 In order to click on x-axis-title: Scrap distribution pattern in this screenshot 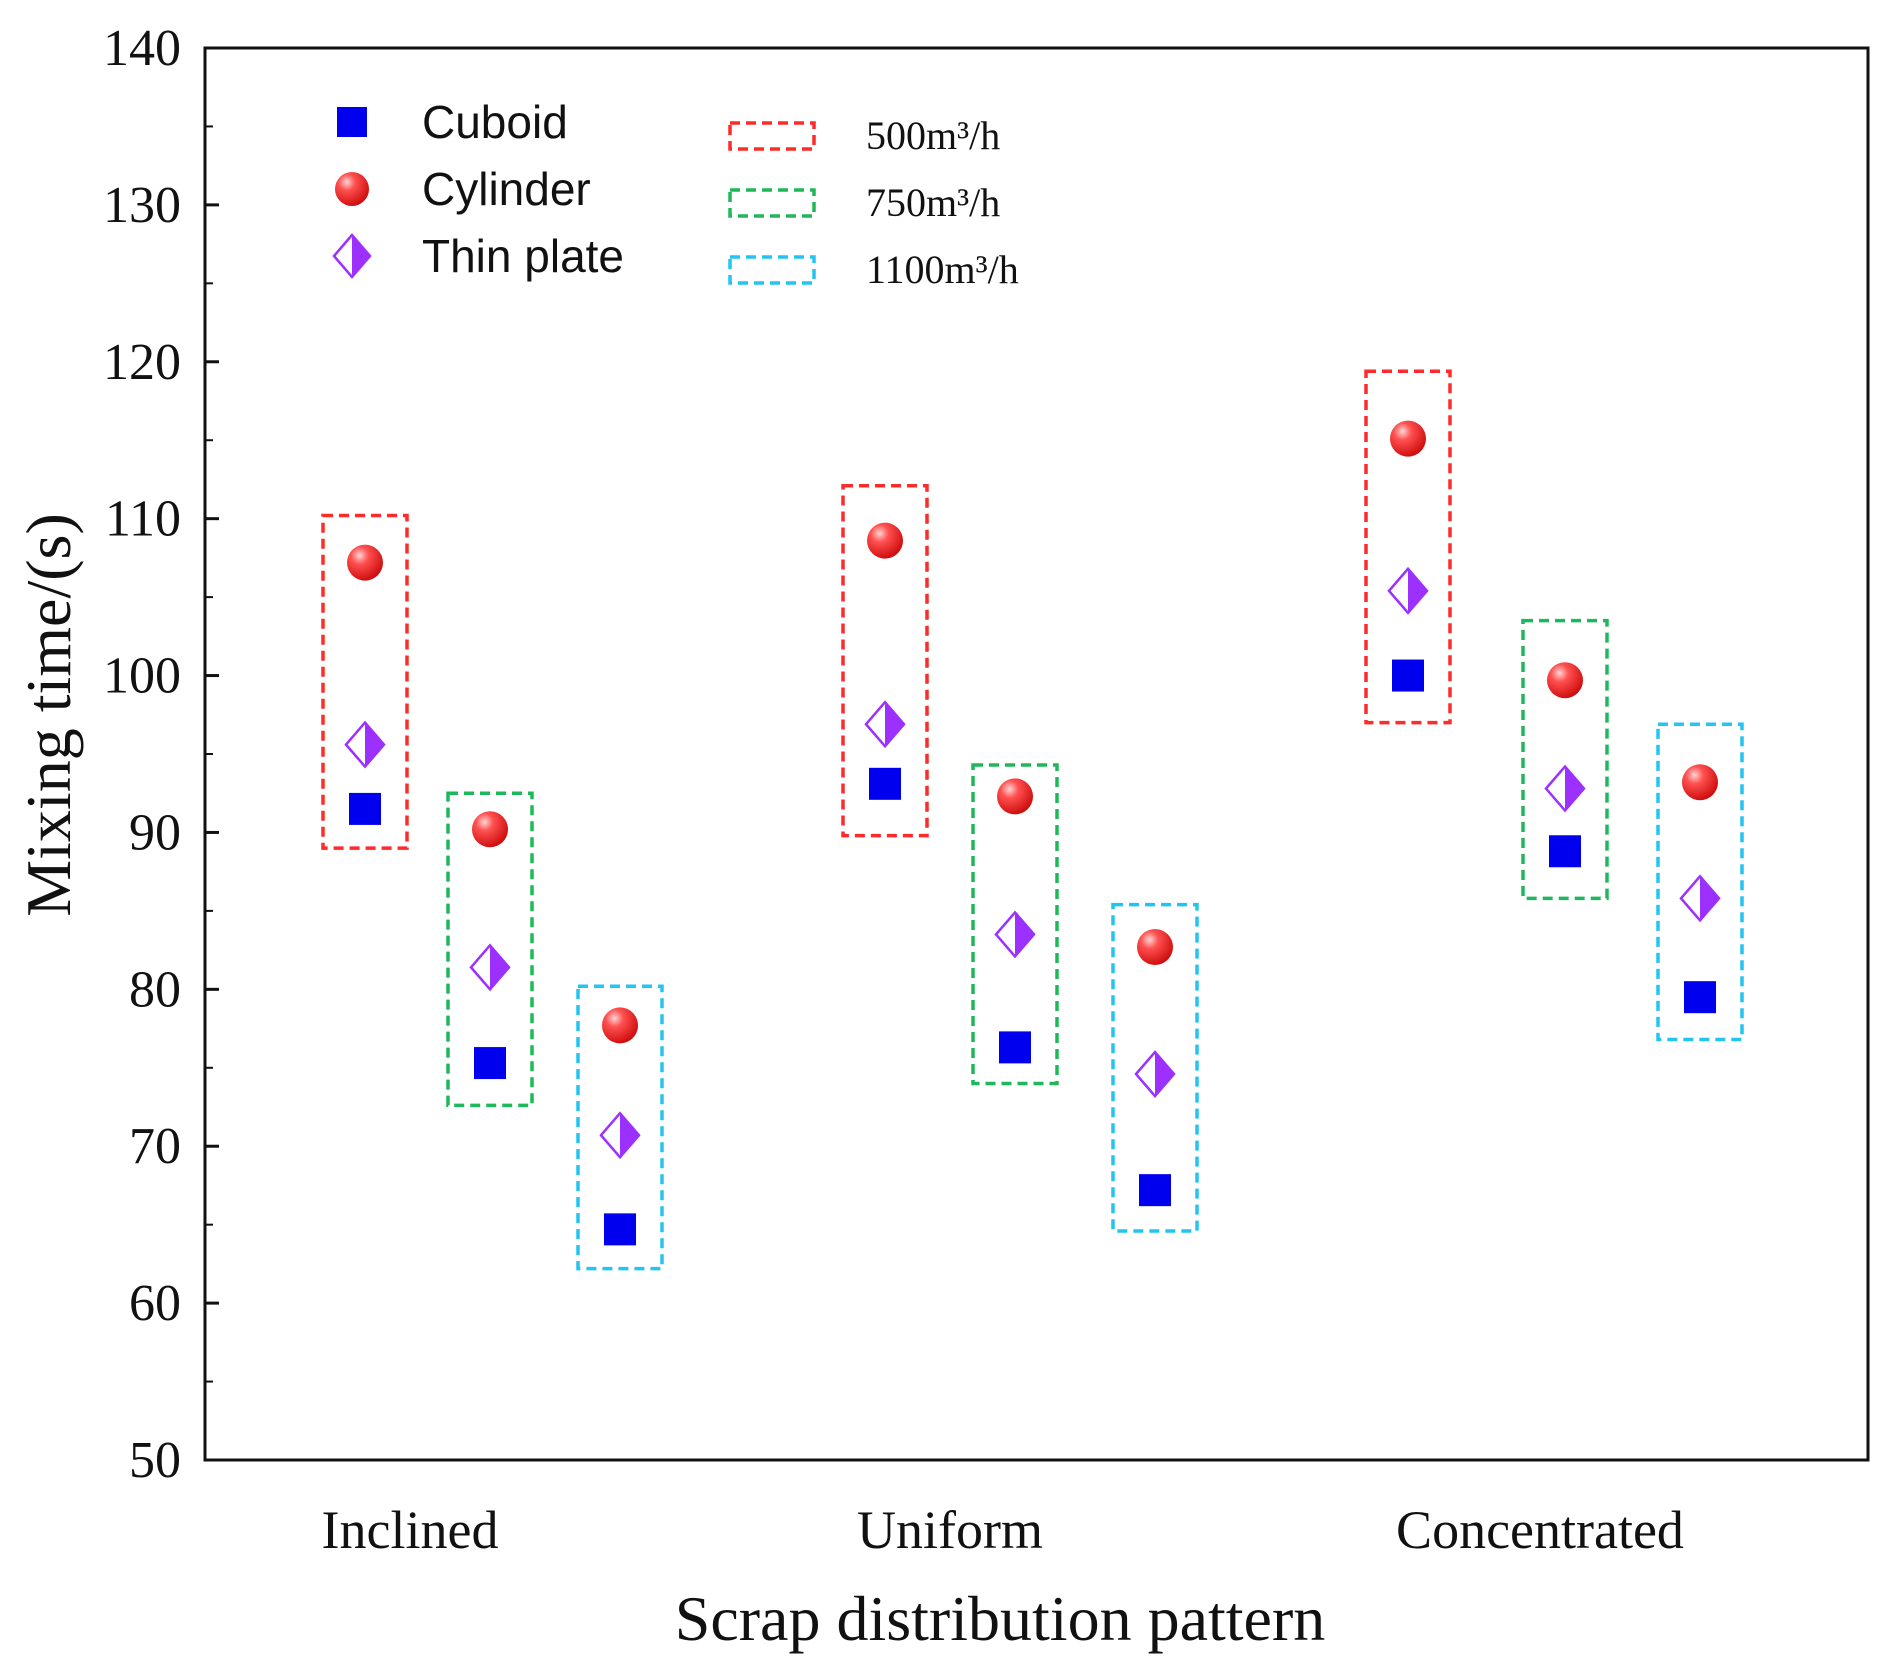, I will do `click(1000, 1618)`.